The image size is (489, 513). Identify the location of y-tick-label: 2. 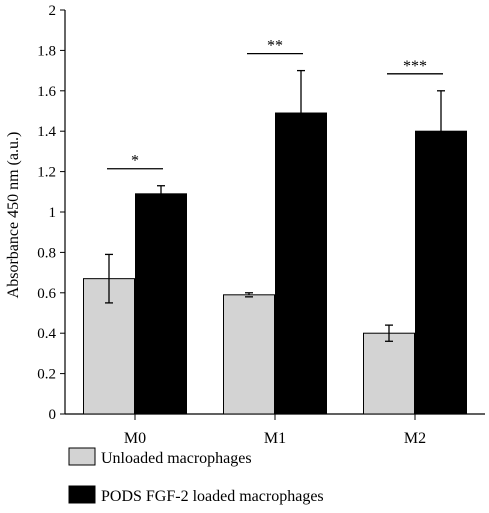
(53, 11).